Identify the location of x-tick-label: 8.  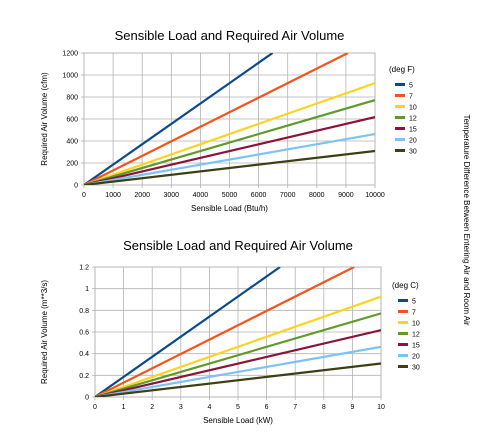
(324, 407).